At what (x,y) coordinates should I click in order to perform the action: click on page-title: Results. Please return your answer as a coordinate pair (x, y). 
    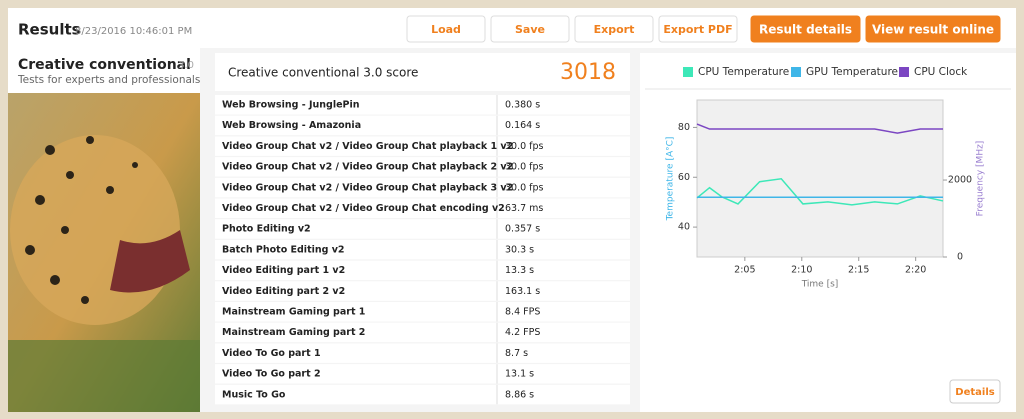
    Looking at the image, I should click on (49, 30).